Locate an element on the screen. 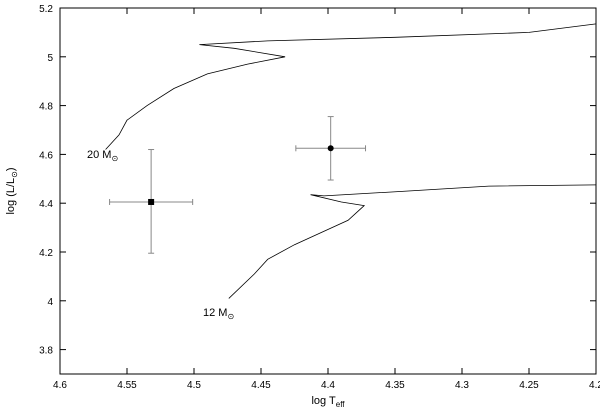 This screenshot has height=410, width=600. x-tick-label: 4.25 is located at coordinates (529, 385).